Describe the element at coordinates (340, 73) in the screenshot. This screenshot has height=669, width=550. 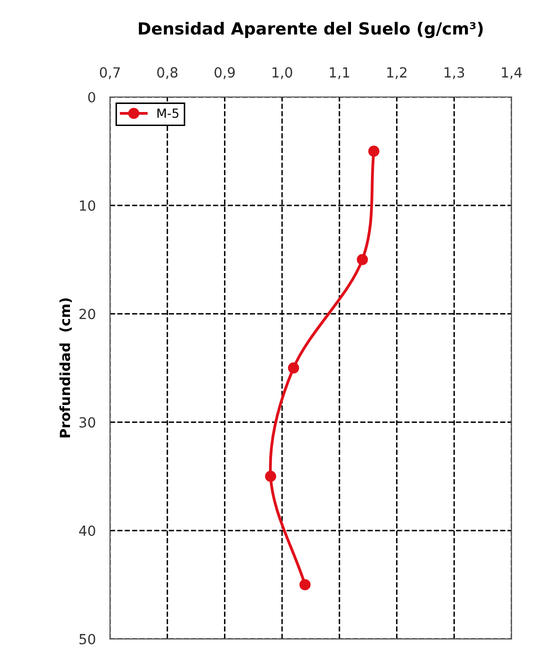
I see `x-tick-label: 1,1` at that location.